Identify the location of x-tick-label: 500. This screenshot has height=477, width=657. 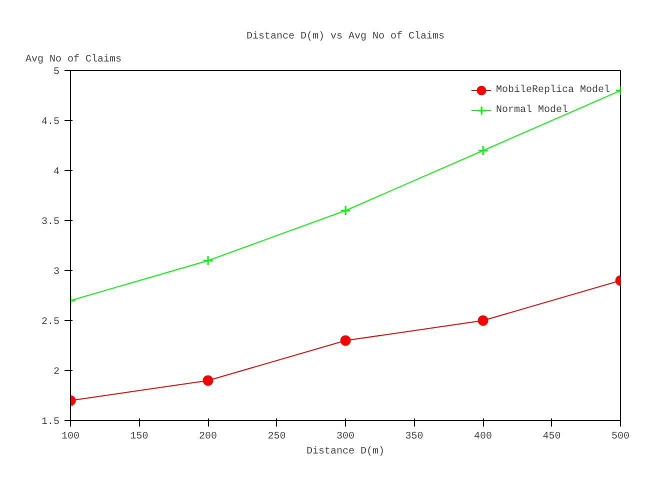
(621, 437).